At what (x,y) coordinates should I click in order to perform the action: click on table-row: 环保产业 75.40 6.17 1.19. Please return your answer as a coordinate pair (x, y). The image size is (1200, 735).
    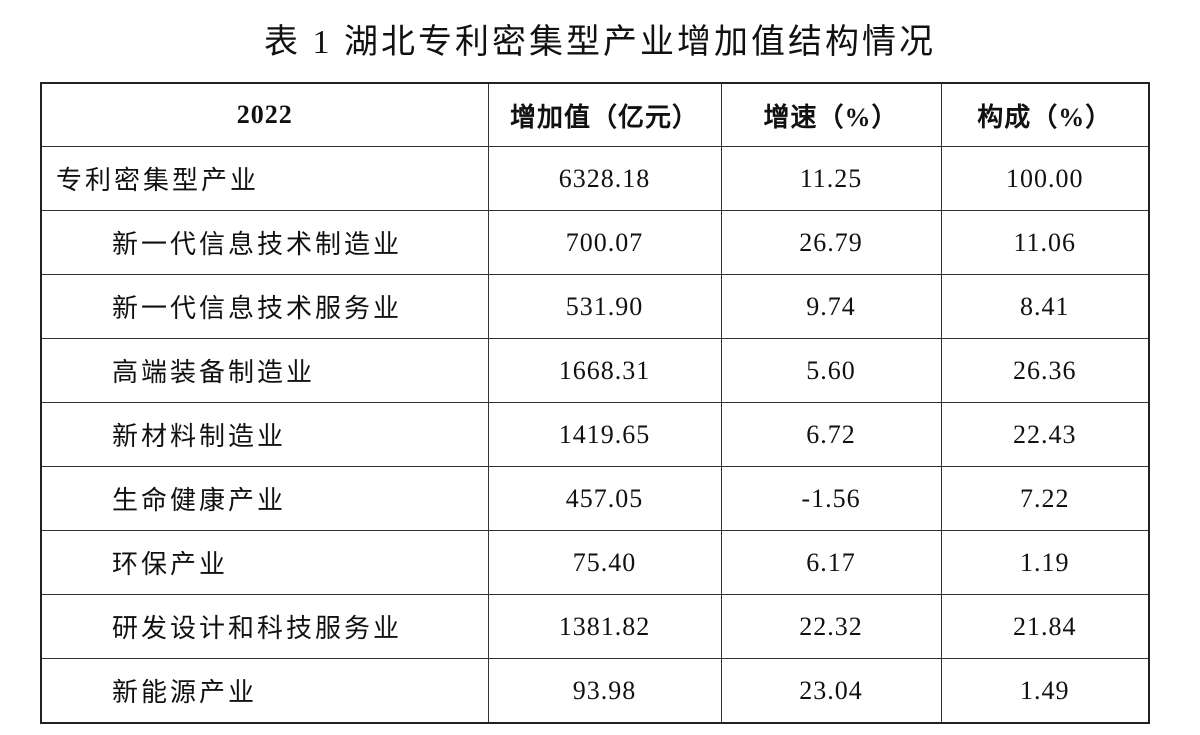
    Looking at the image, I should click on (595, 562).